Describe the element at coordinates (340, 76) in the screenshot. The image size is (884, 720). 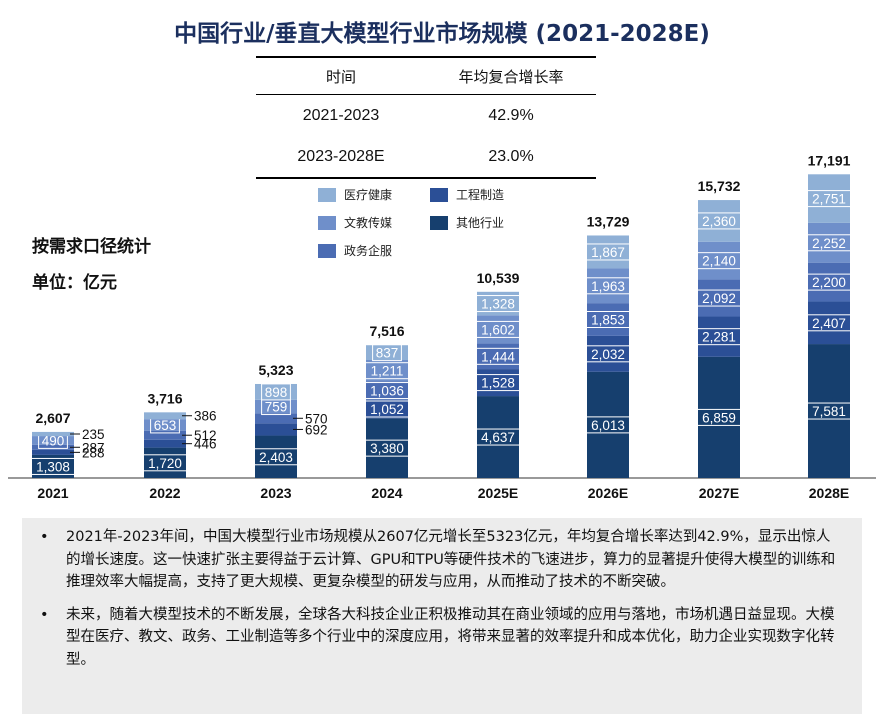
I see `cagr-header-period: 时间` at that location.